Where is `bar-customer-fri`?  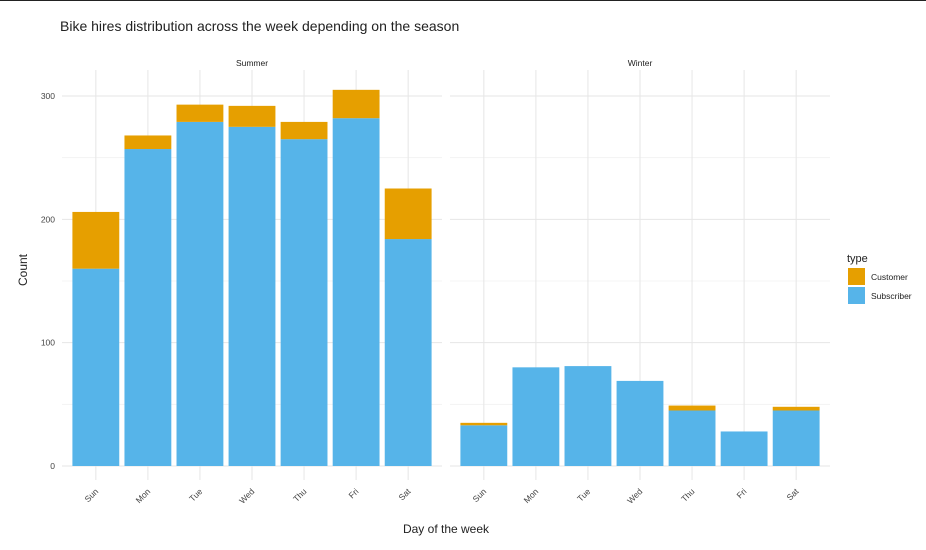
bar-customer-fri is located at coordinates (356, 104).